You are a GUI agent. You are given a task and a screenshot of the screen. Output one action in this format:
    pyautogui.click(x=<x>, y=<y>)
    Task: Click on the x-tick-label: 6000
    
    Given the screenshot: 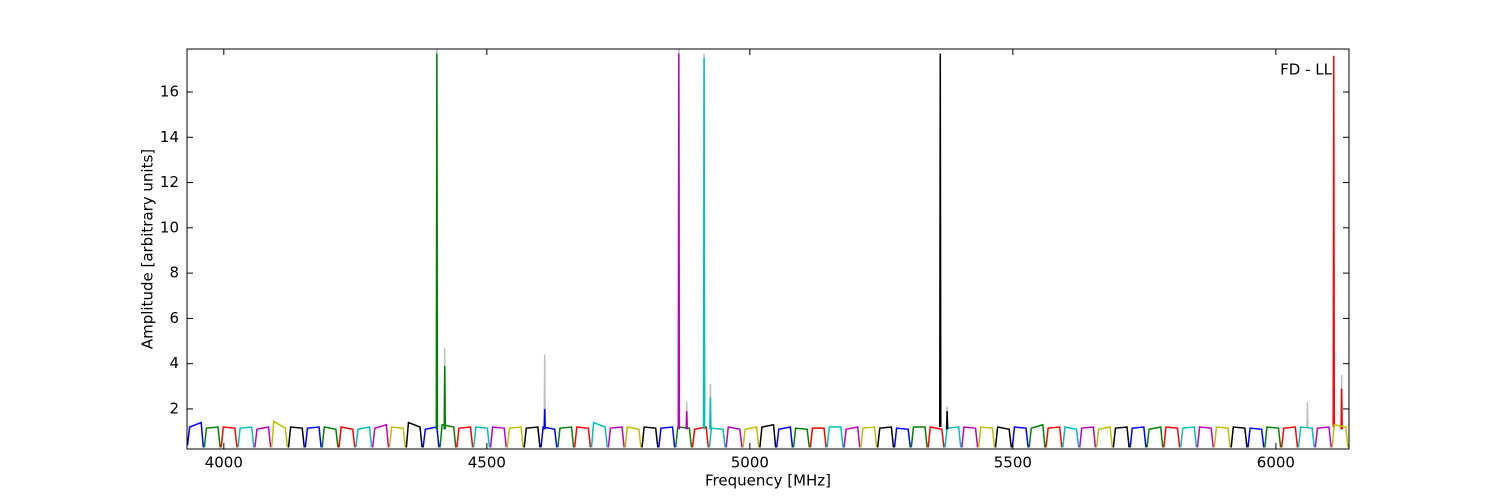 What is the action you would take?
    pyautogui.click(x=1276, y=463)
    